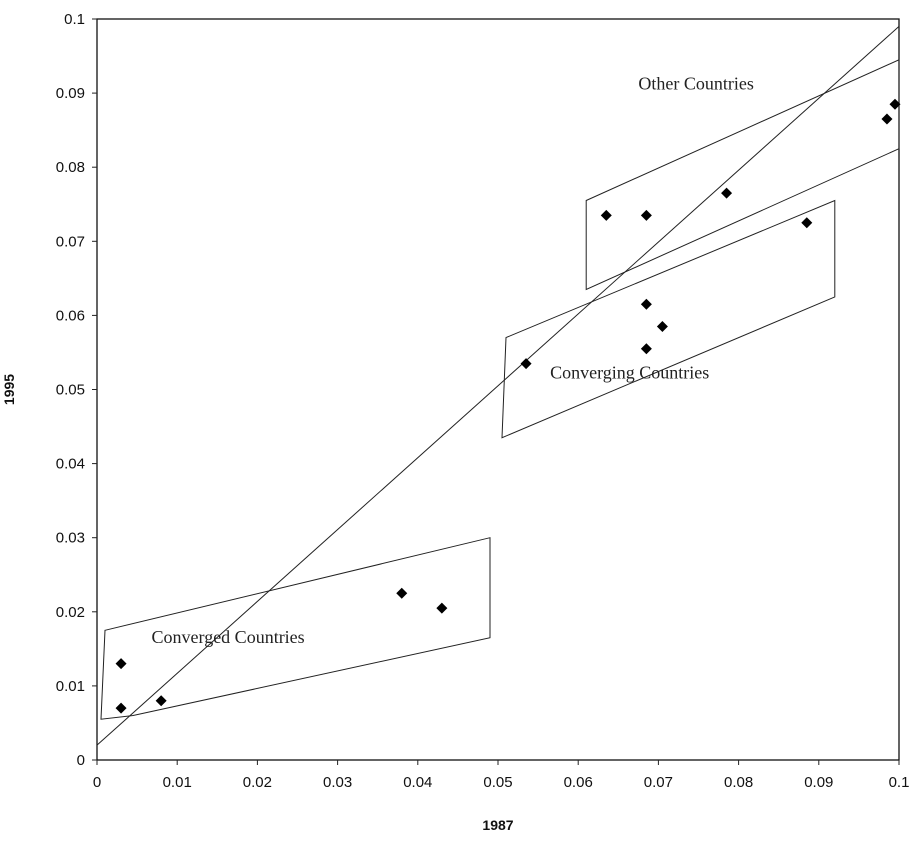 This screenshot has width=912, height=845. Describe the element at coordinates (497, 825) in the screenshot. I see `x-axis-title: 1987` at that location.